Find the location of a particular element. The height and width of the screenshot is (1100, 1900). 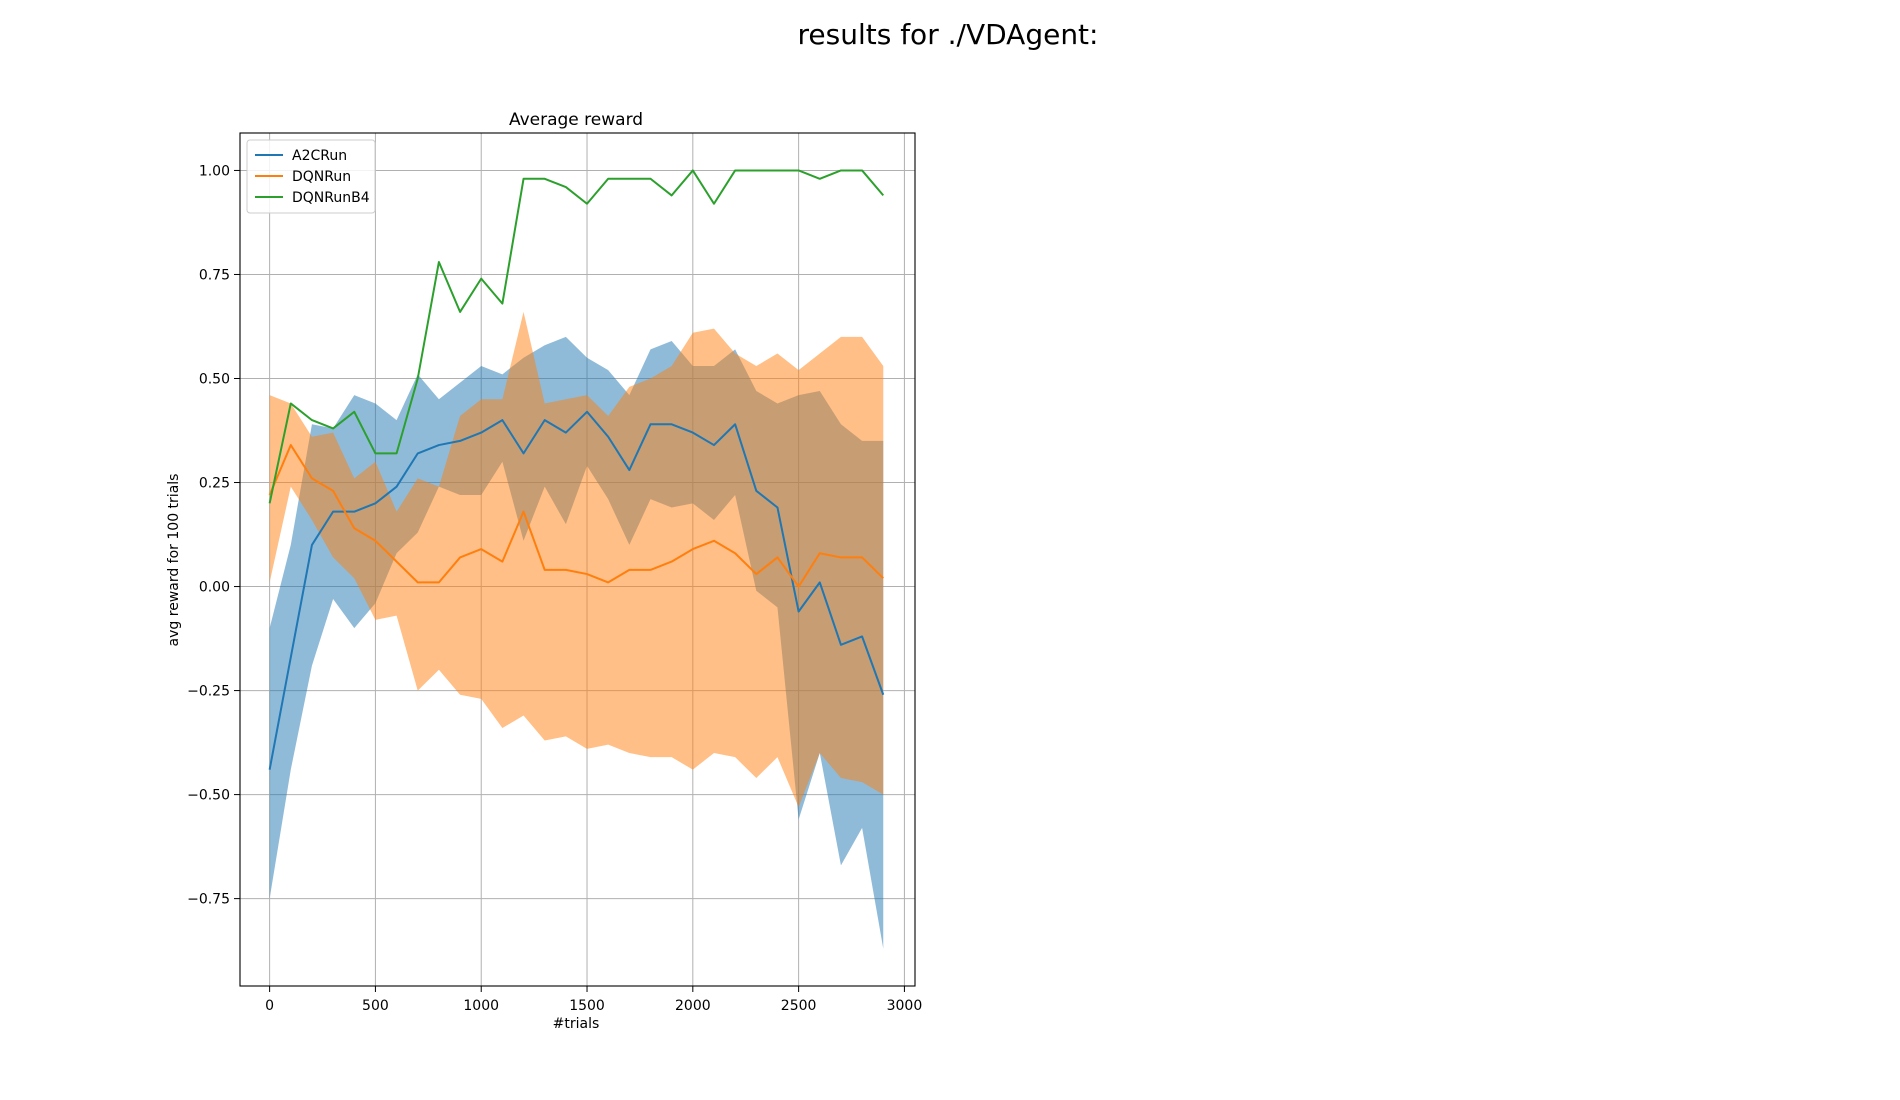

y-axis: −0.75 −0.50 −0.25 0.00 0.25 0.50 0.75 1.00 is located at coordinates (213, 535).